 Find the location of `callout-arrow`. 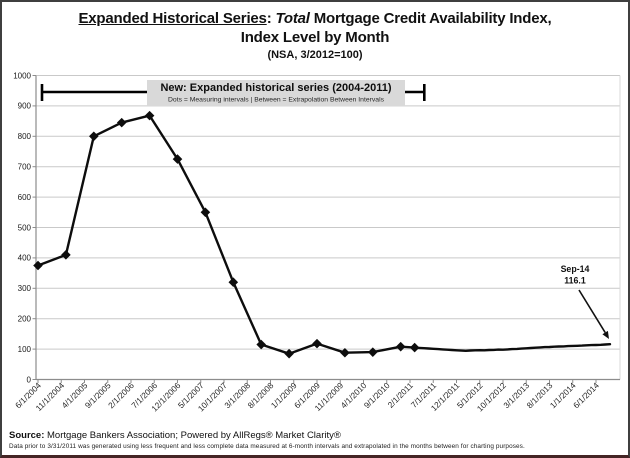

callout-arrow is located at coordinates (592, 311).